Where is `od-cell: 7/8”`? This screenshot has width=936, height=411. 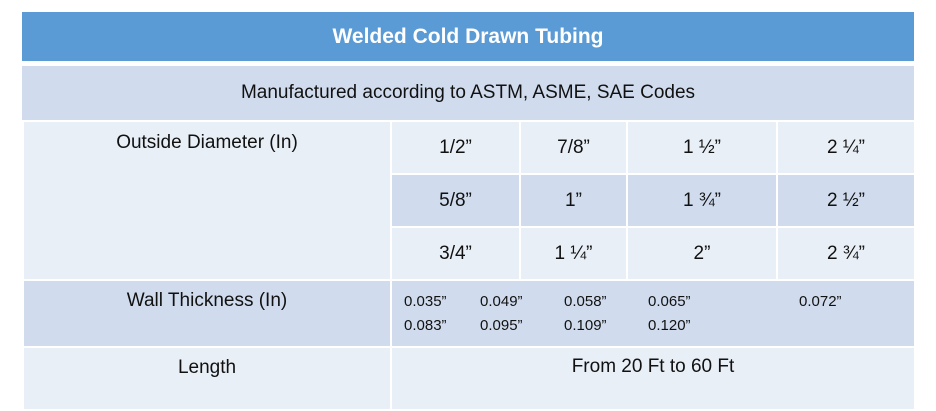 od-cell: 7/8” is located at coordinates (573, 147).